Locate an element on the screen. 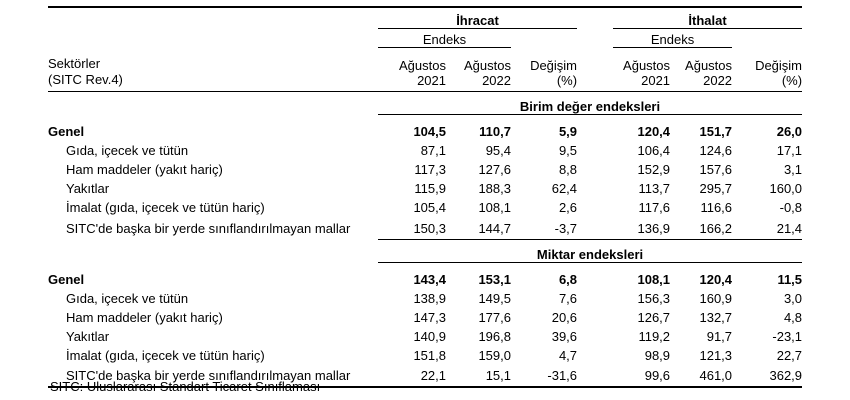  value-cell: 149,5 is located at coordinates (494, 298).